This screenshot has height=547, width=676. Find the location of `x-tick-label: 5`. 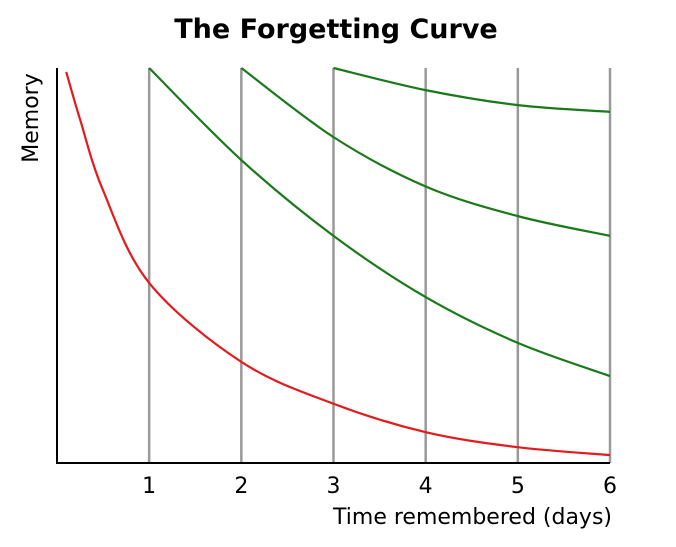

x-tick-label: 5 is located at coordinates (518, 486).